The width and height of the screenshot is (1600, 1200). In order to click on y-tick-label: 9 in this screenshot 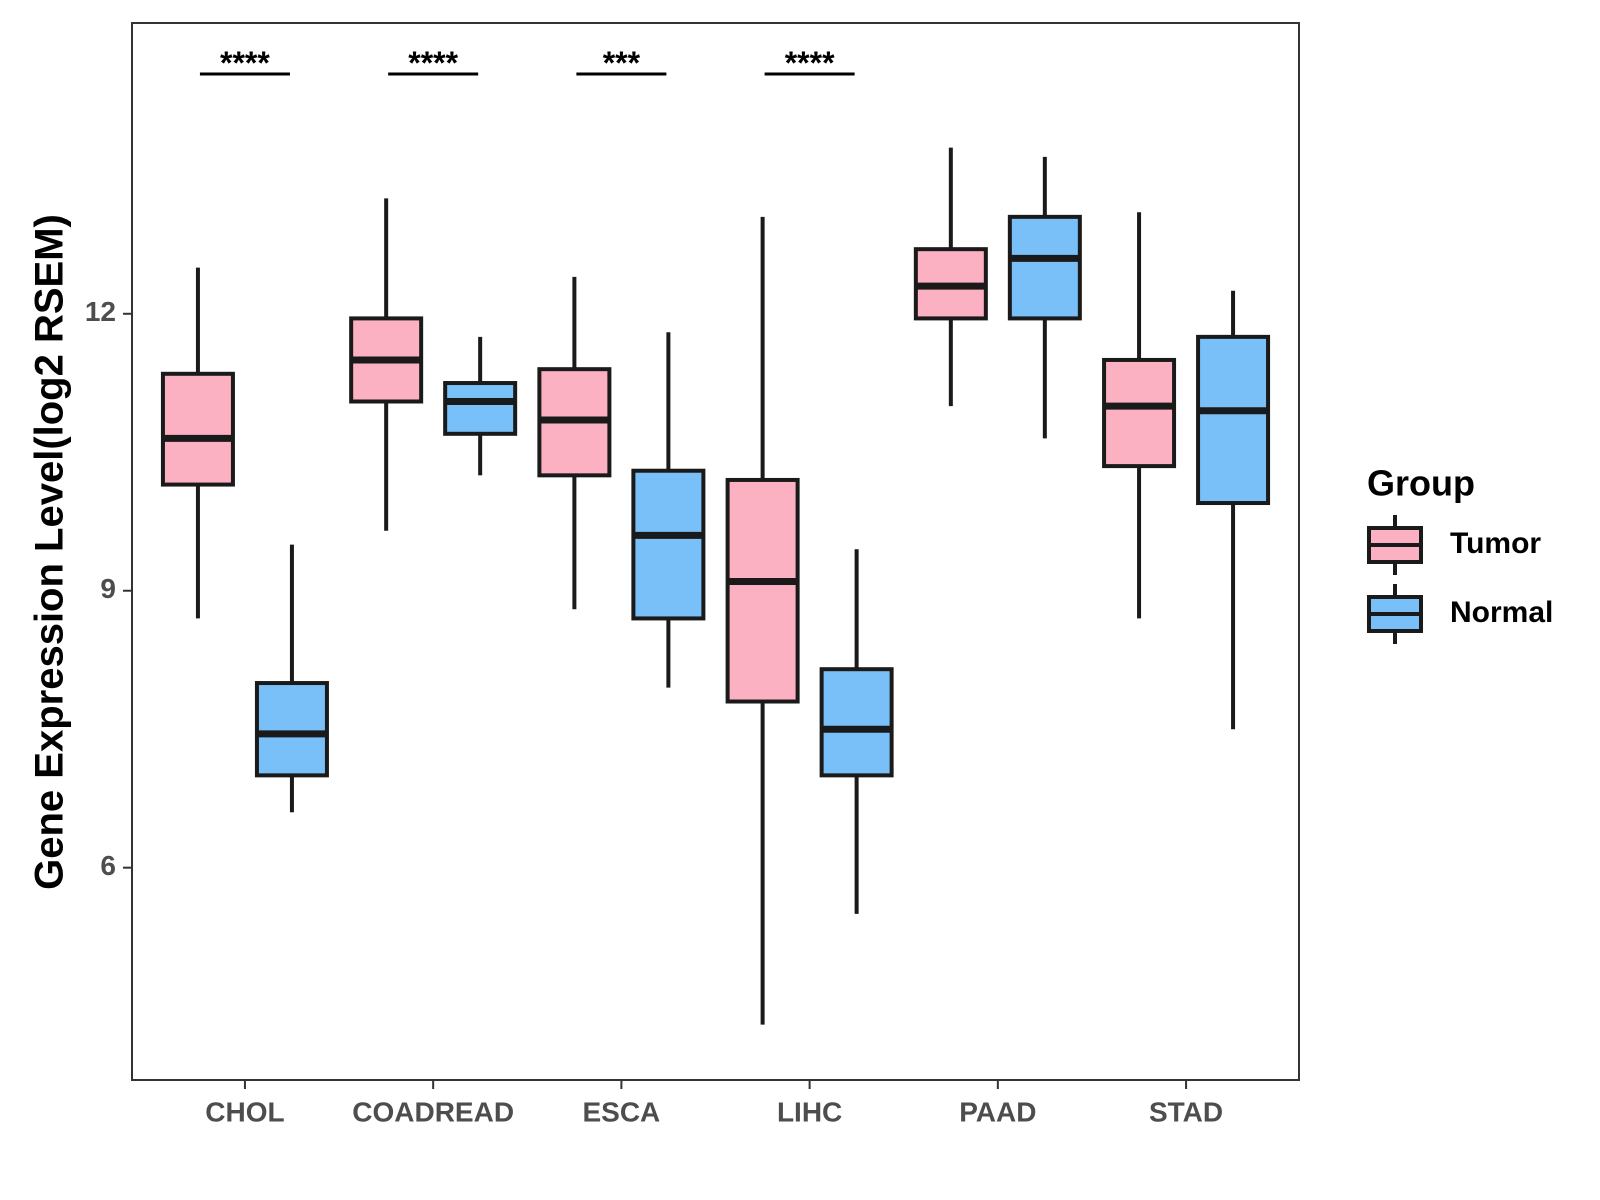, I will do `click(108, 588)`.